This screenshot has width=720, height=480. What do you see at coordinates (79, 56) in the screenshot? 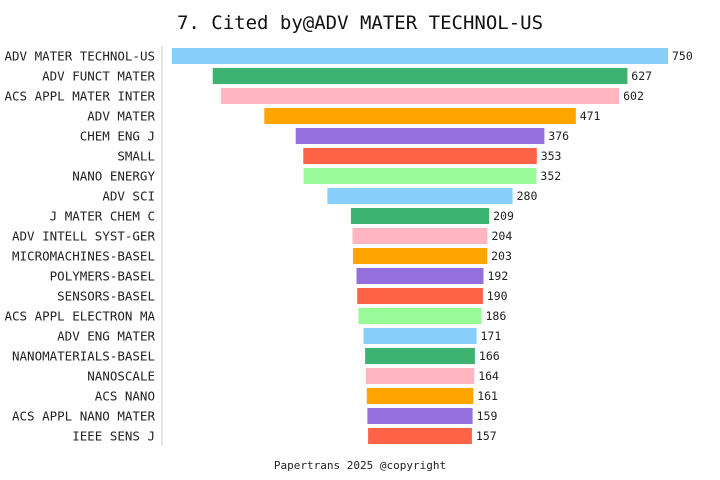
I see `category-label: ADV MATER TECHNOL-US` at bounding box center [79, 56].